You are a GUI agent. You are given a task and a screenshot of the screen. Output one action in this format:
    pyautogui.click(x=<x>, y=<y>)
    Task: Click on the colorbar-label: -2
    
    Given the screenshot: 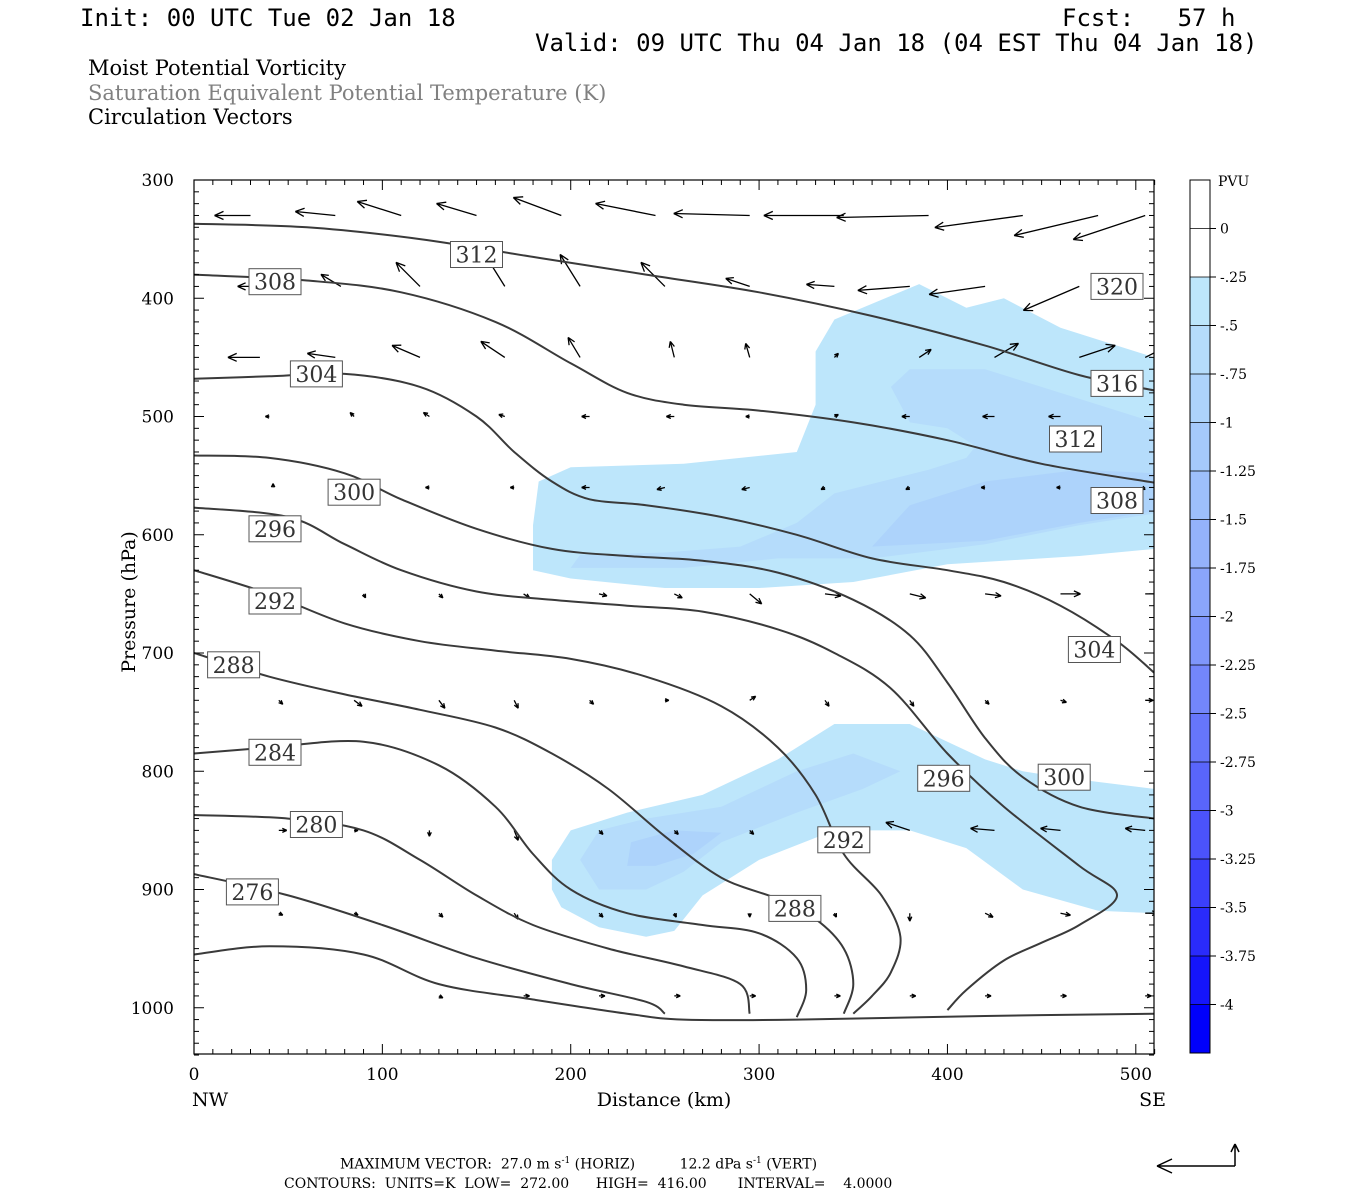 What is the action you would take?
    pyautogui.click(x=1227, y=618)
    